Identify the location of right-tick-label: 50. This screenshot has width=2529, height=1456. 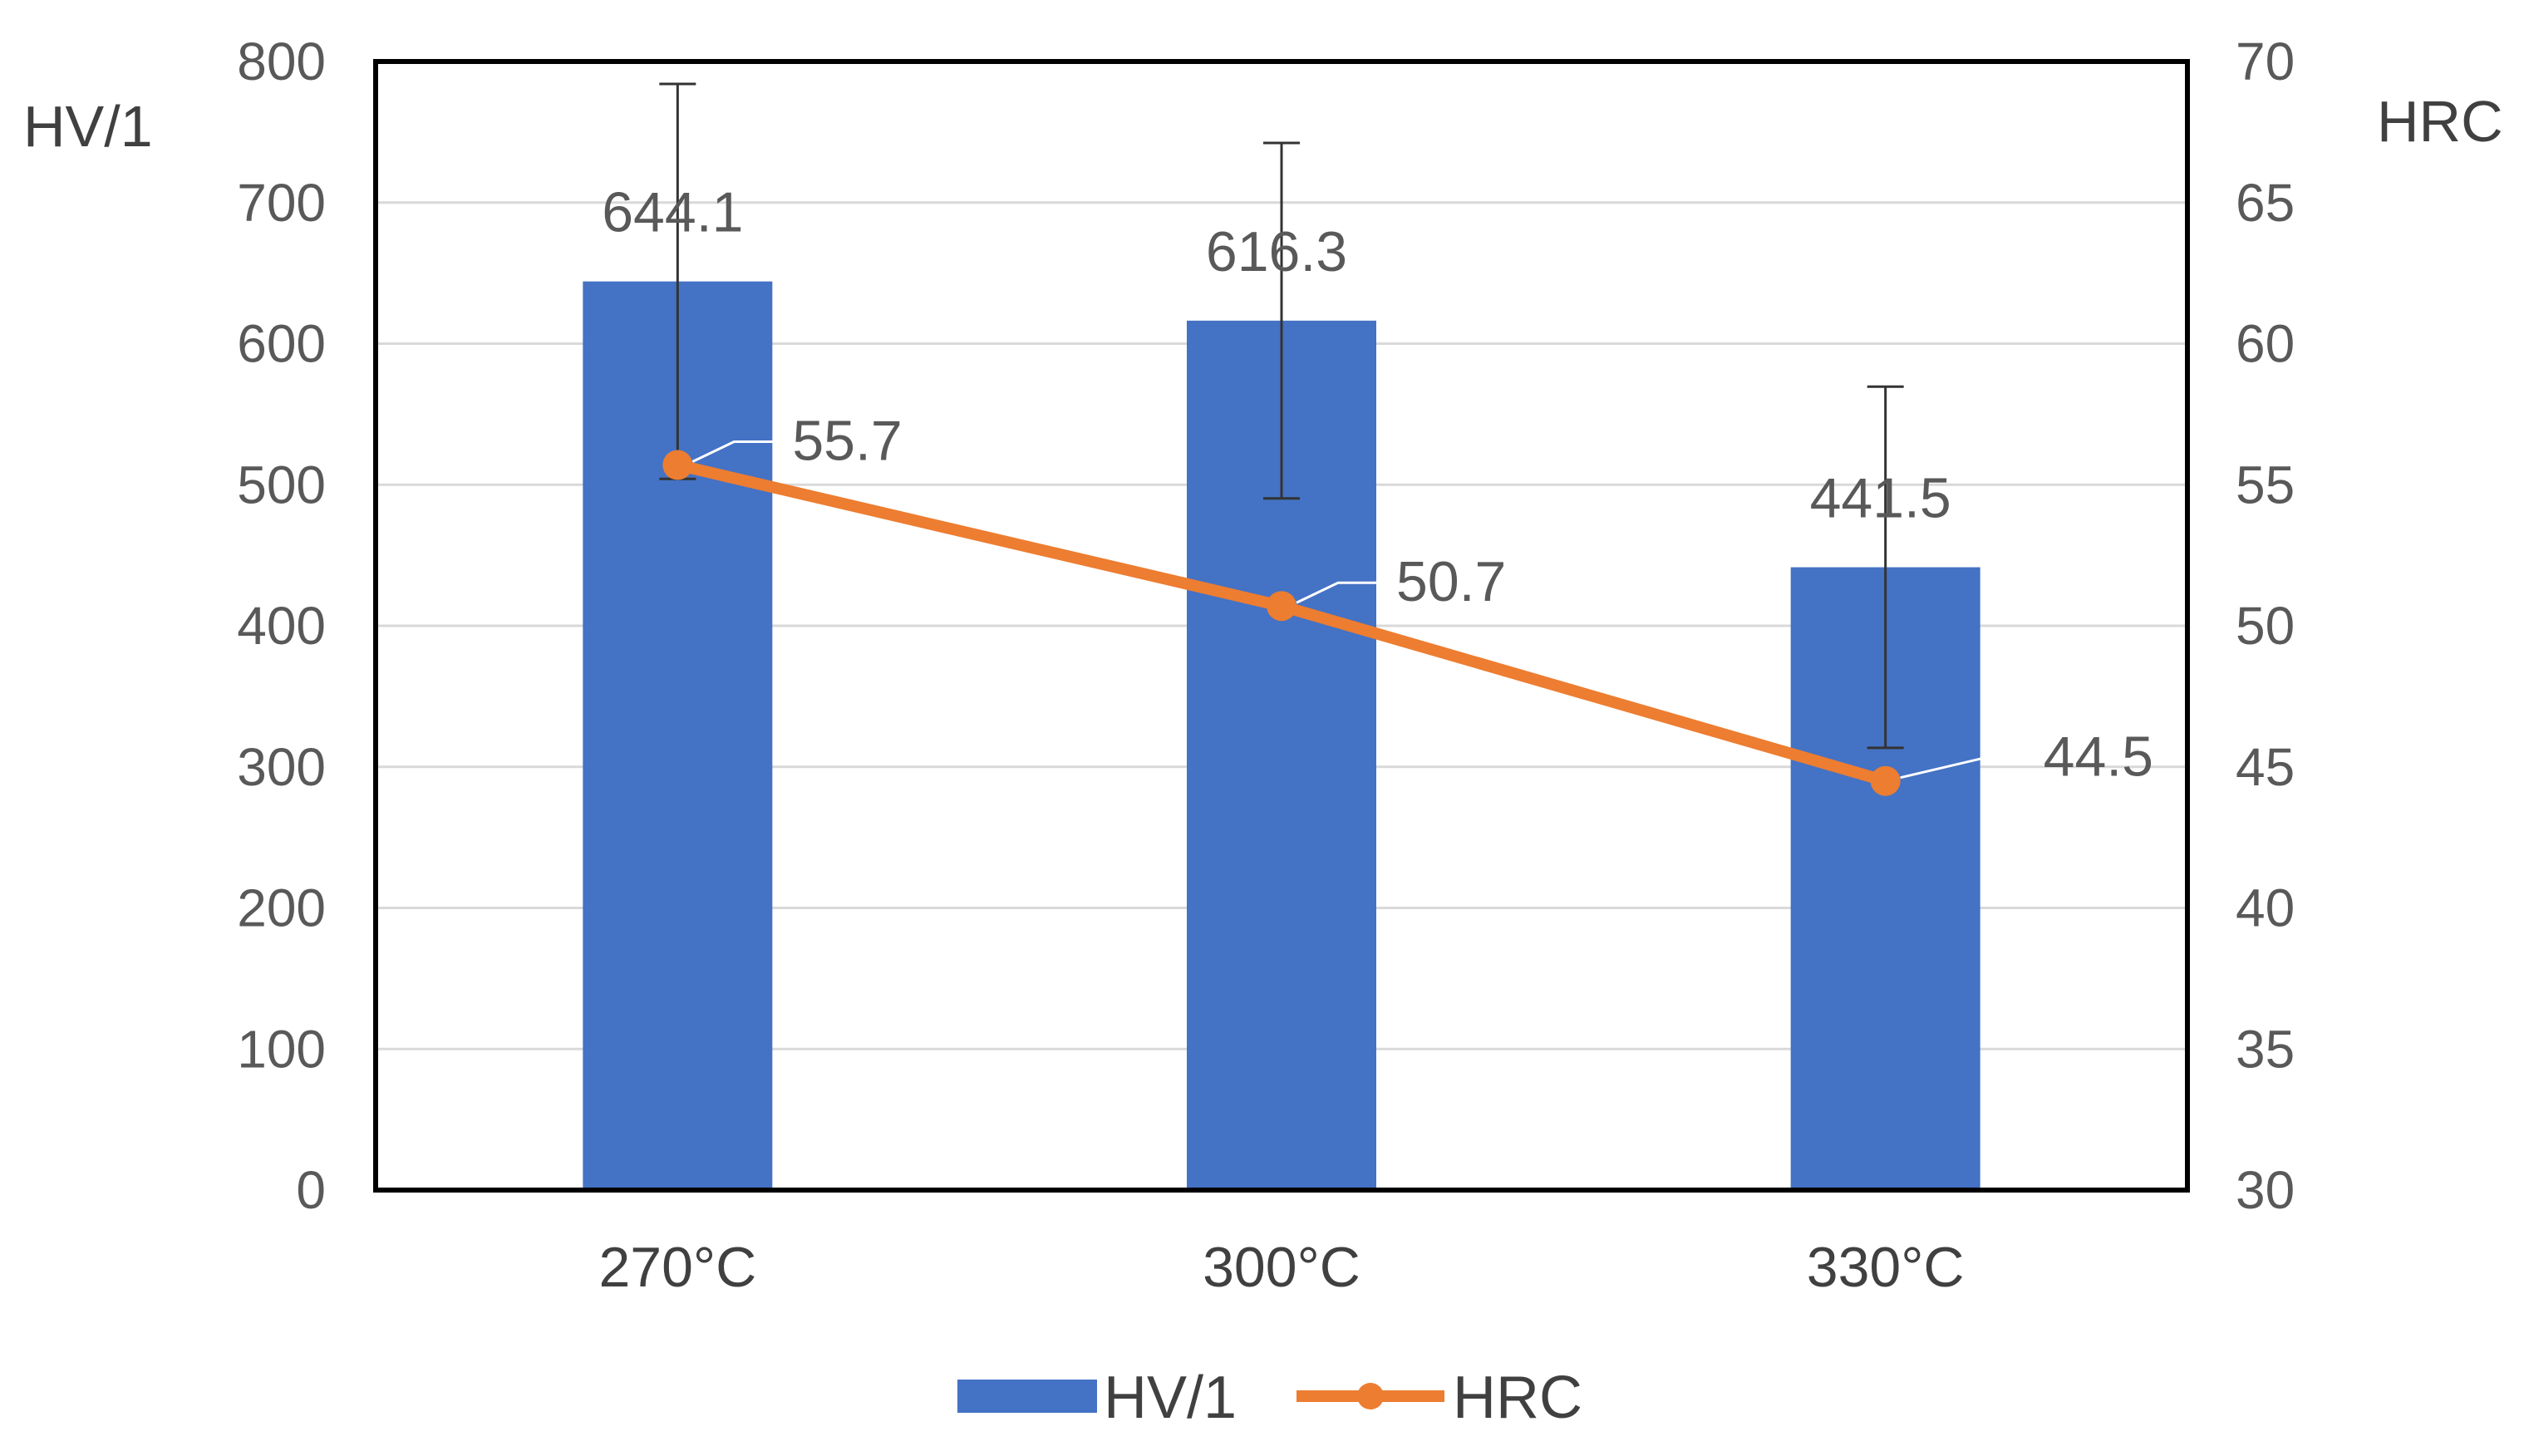
(2265, 626).